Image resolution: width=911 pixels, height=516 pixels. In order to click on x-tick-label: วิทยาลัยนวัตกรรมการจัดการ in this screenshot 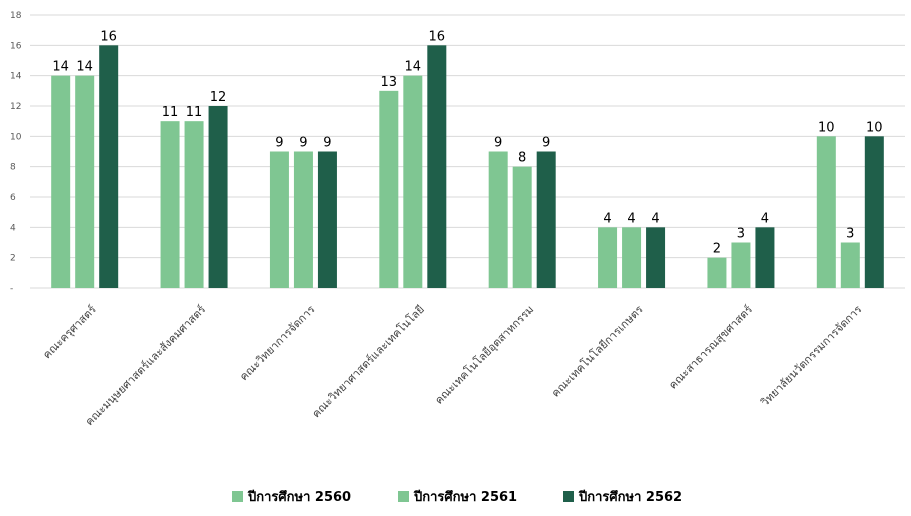, I will do `click(811, 356)`.